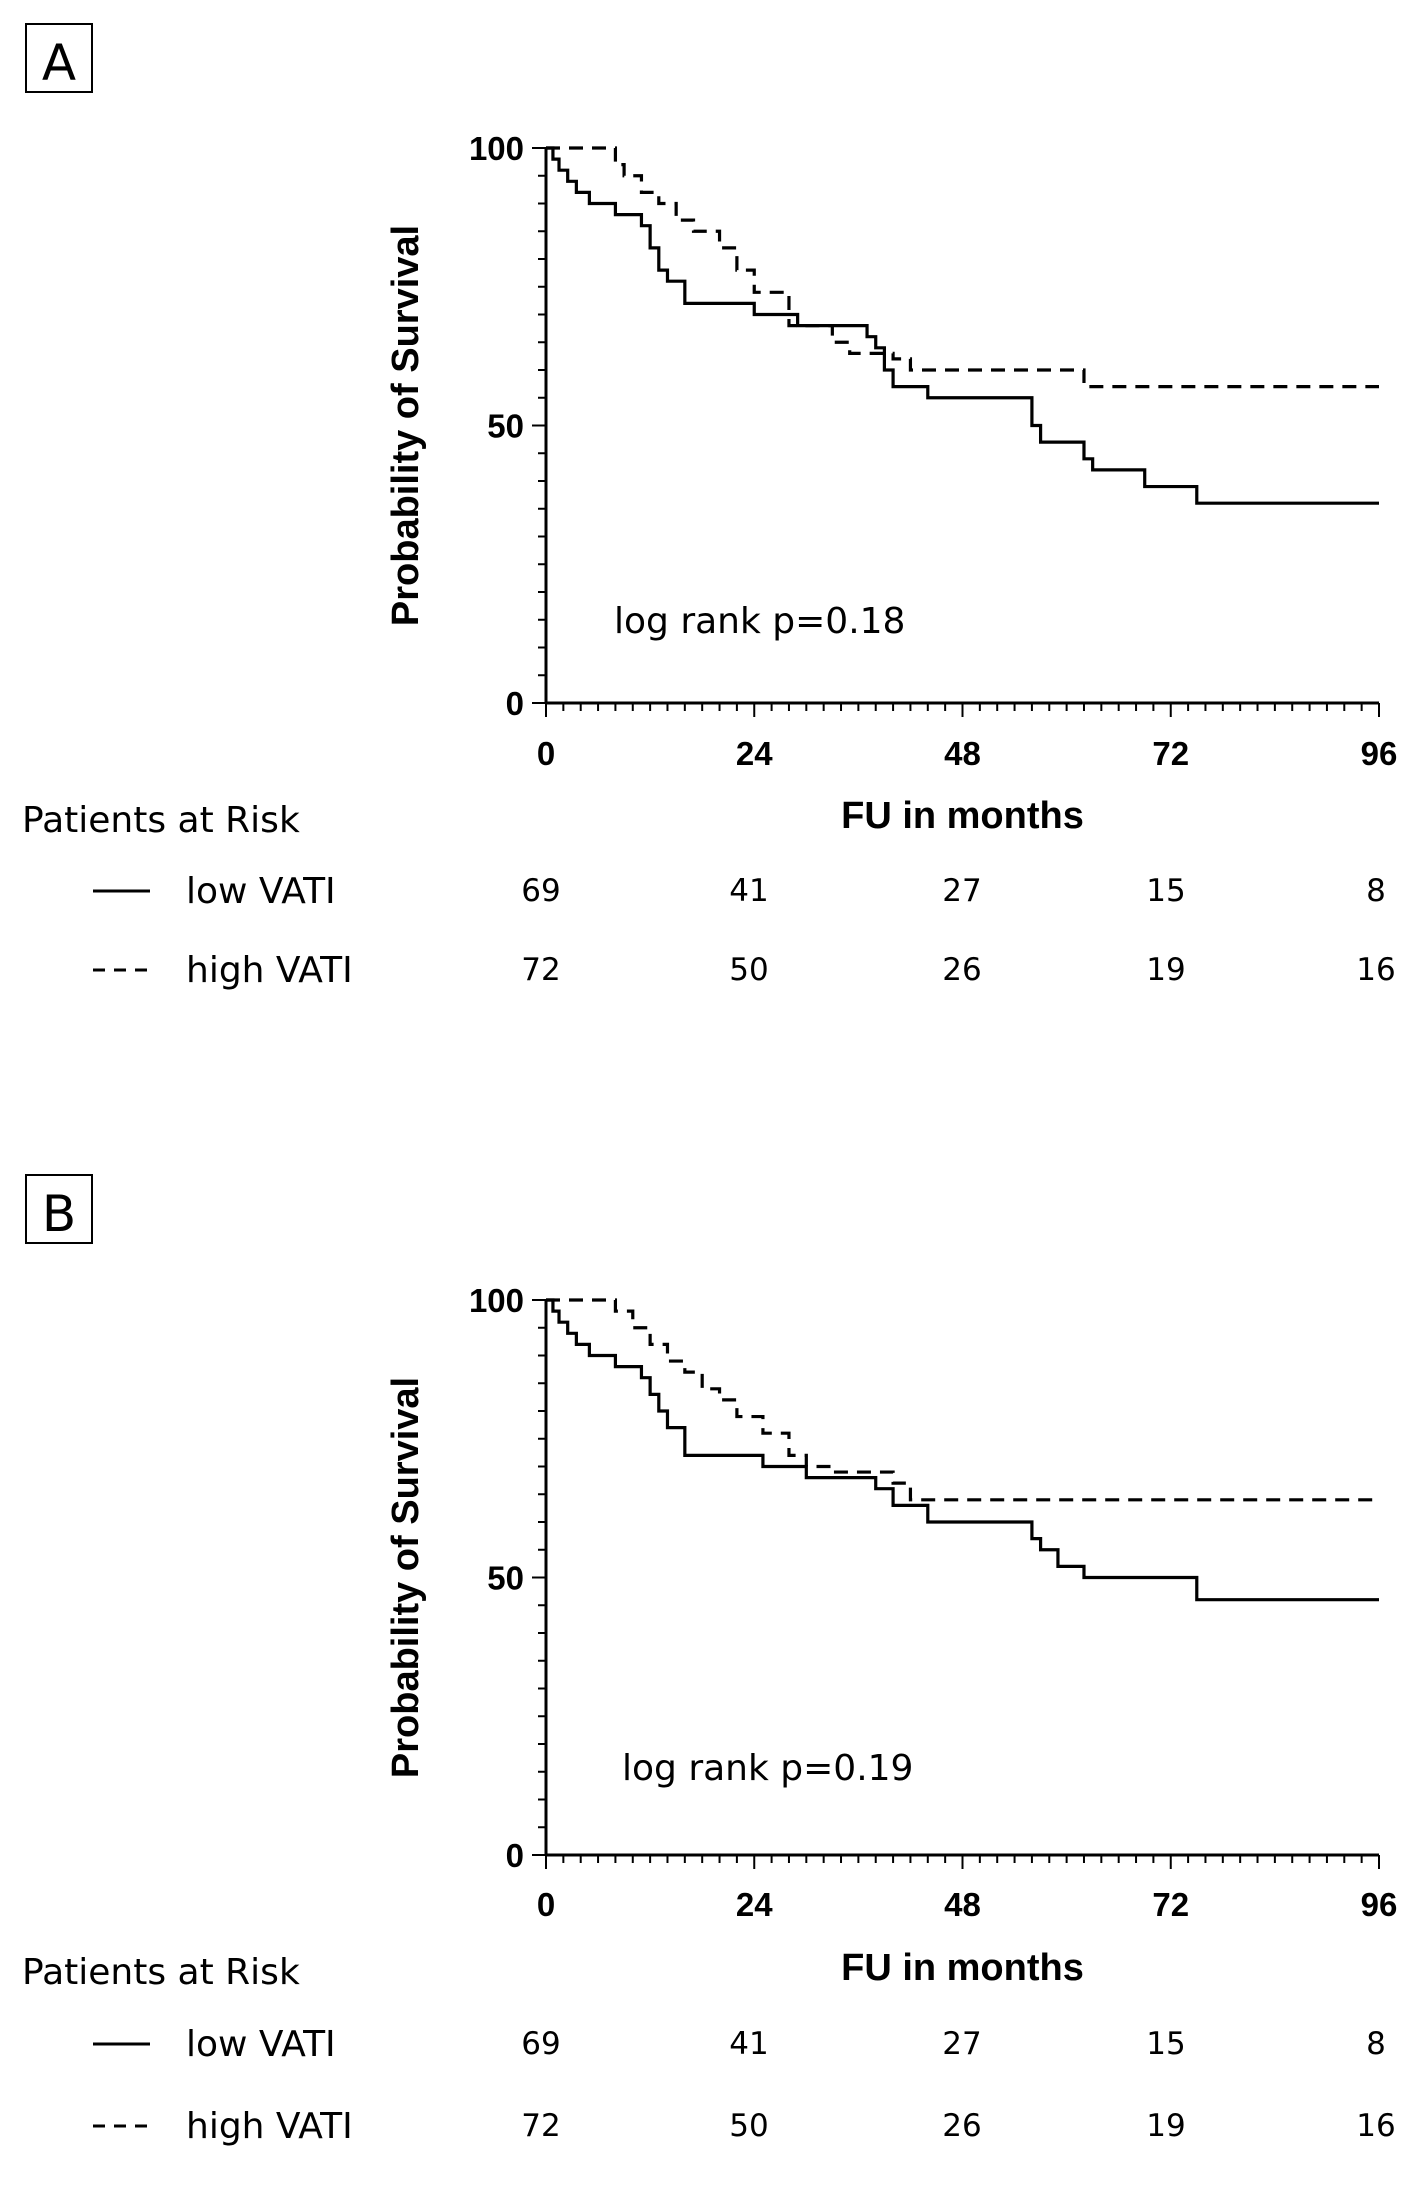 This screenshot has width=1422, height=2187. What do you see at coordinates (767, 1768) in the screenshot?
I see `log-rank-annotation: log rank p=0.19` at bounding box center [767, 1768].